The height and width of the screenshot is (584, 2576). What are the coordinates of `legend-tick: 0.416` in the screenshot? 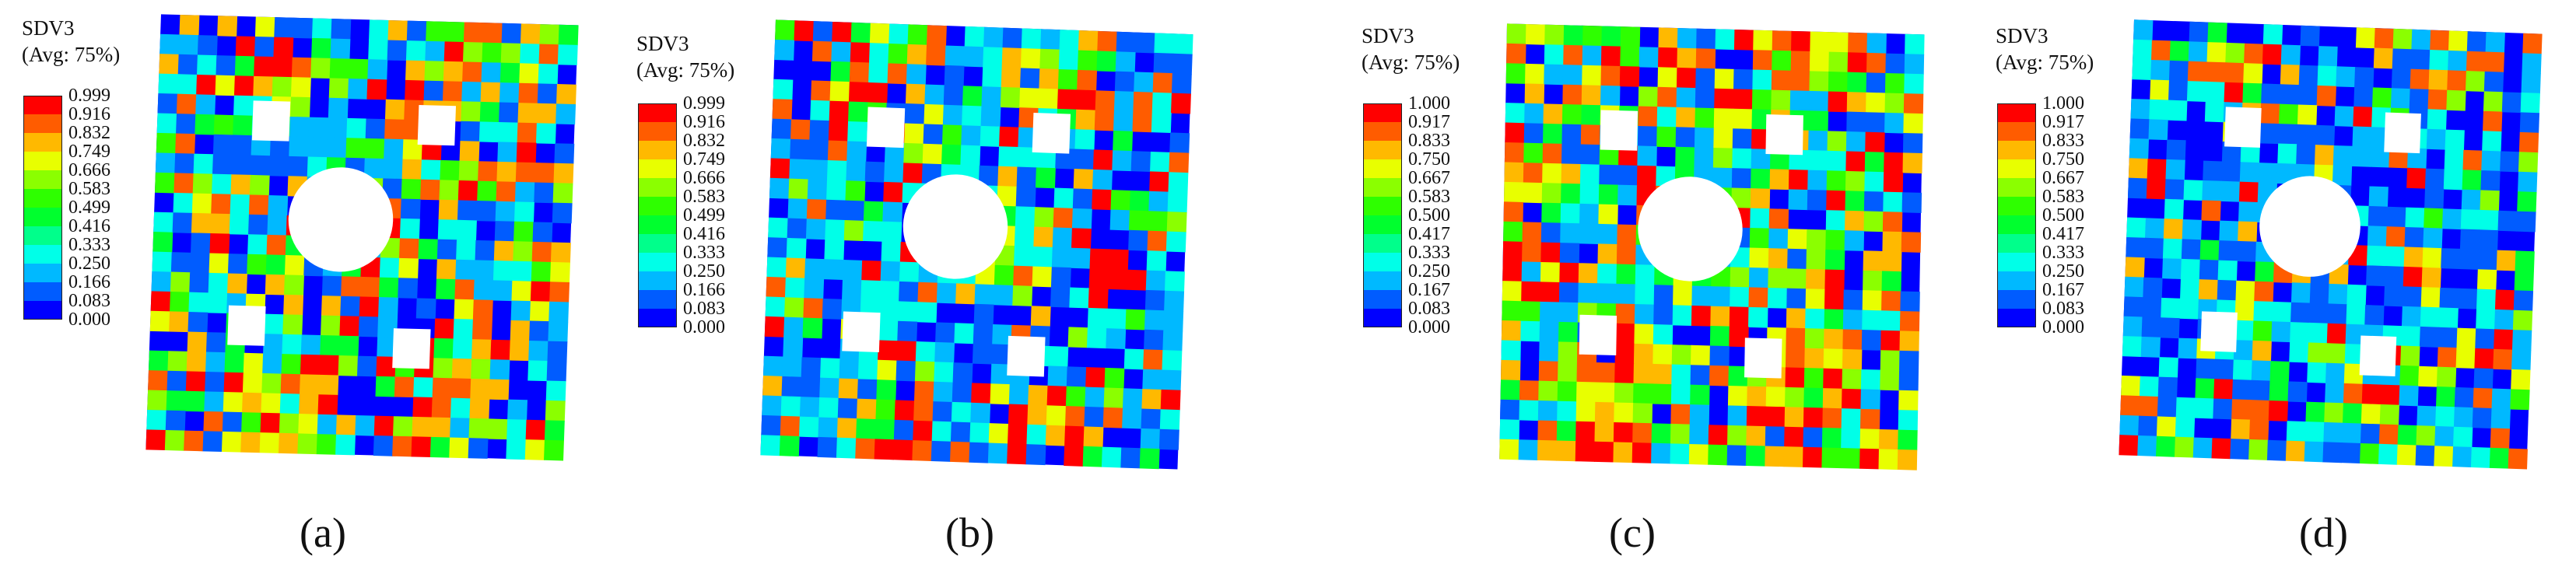 It's located at (89, 226).